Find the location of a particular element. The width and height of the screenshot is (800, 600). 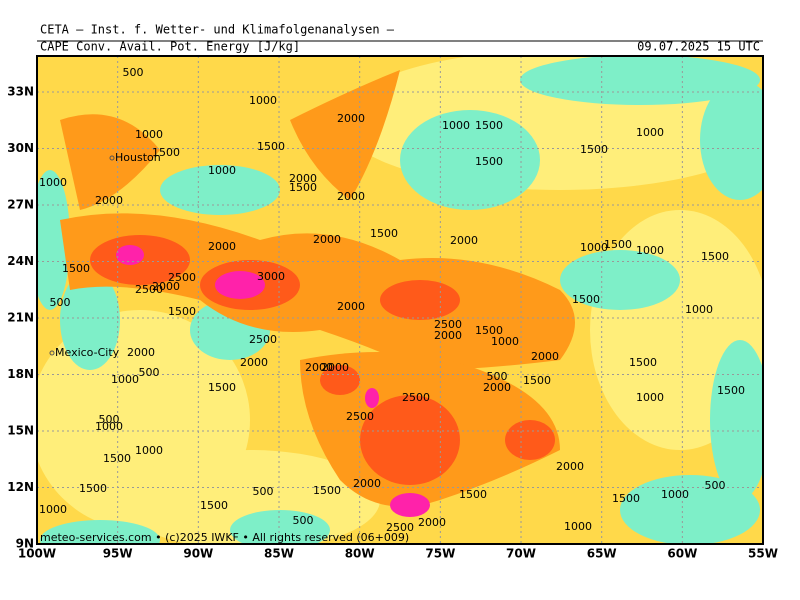

lat-label: 21N is located at coordinates (20, 318).